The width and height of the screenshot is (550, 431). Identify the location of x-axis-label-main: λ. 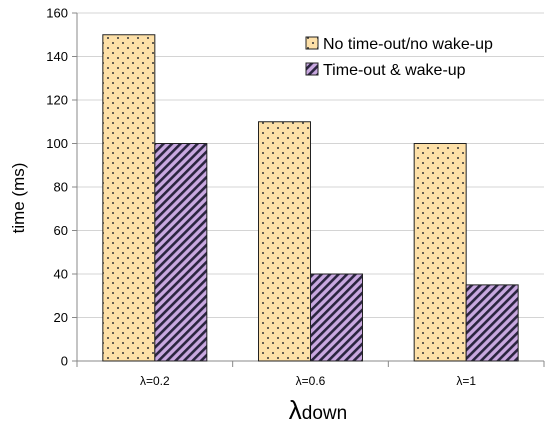
(295, 410).